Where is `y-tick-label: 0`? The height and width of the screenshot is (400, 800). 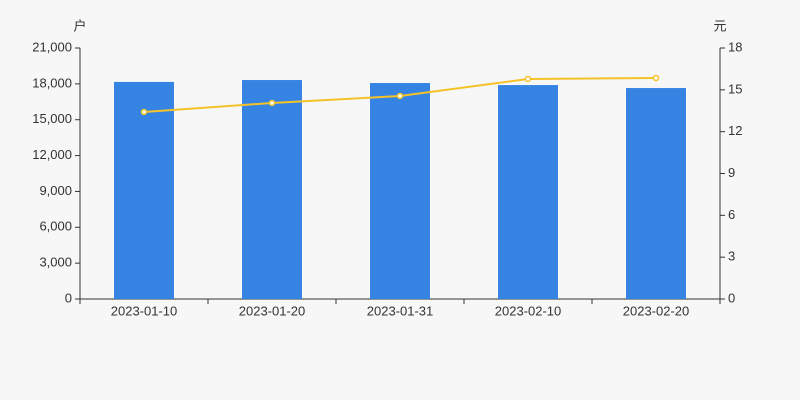 y-tick-label: 0 is located at coordinates (68, 297).